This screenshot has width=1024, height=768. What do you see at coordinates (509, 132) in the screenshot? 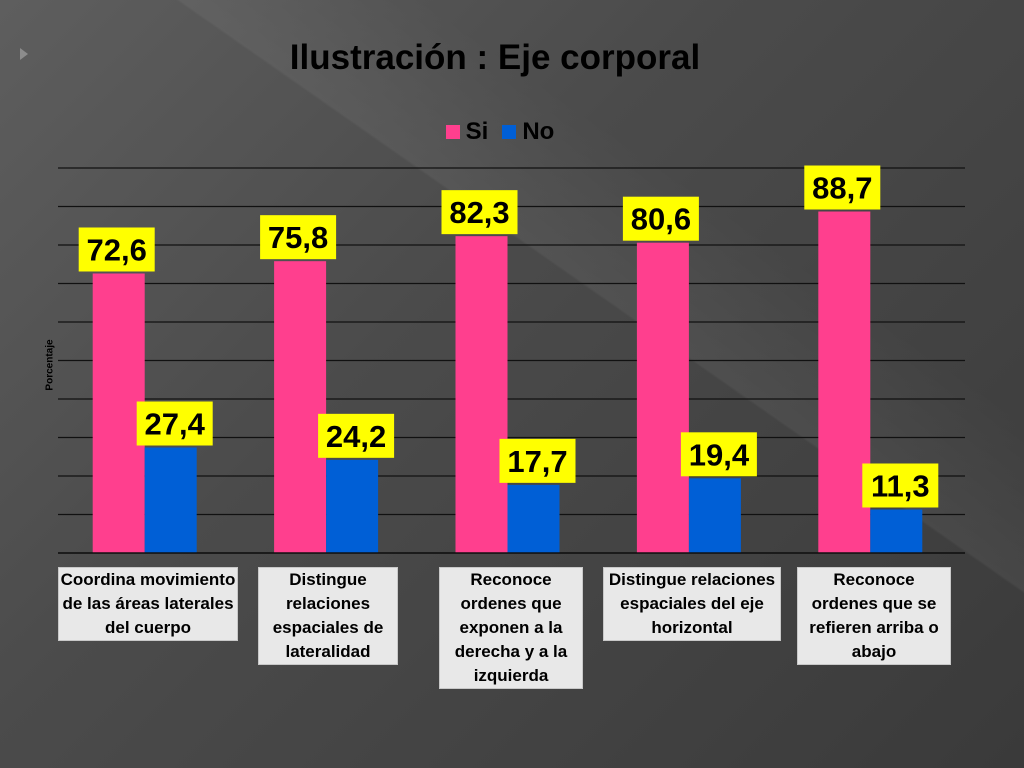
I see `legend-swatch-no` at bounding box center [509, 132].